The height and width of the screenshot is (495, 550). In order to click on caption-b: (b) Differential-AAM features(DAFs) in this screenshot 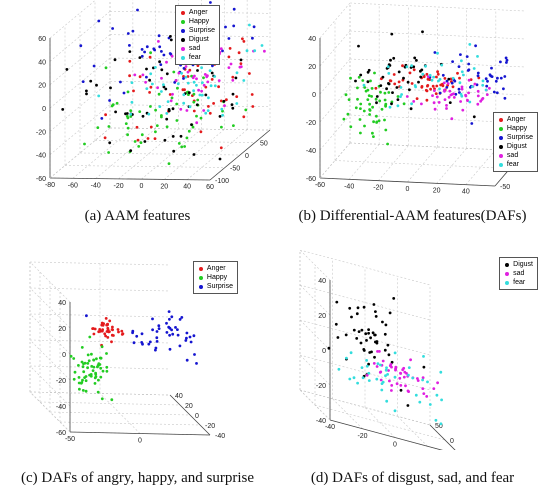, I will do `click(412, 216)`.